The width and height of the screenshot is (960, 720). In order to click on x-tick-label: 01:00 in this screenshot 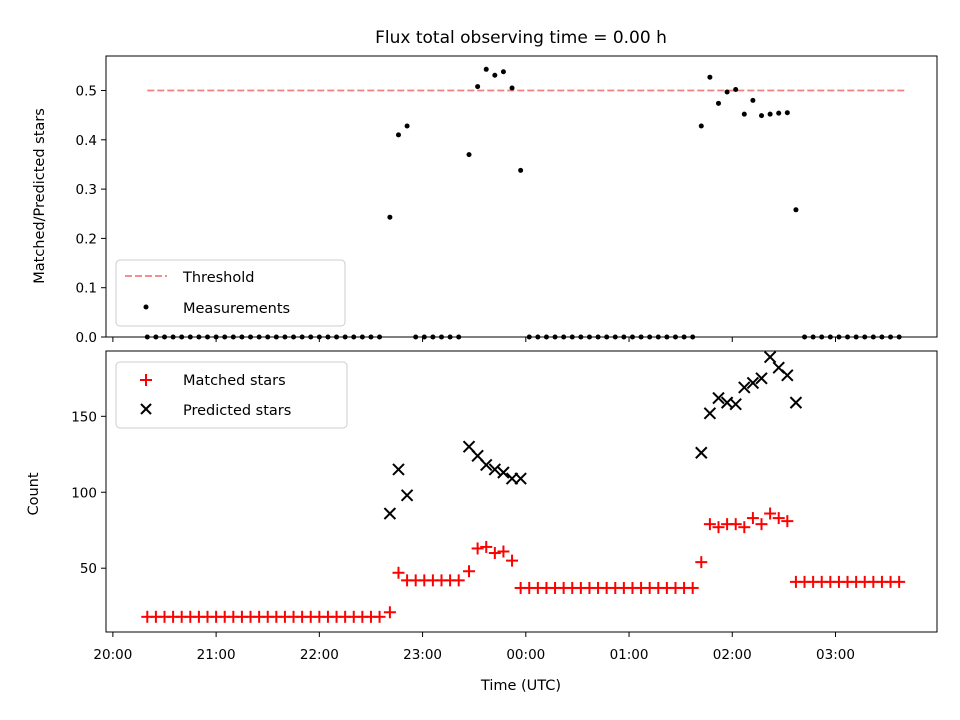, I will do `click(629, 655)`.